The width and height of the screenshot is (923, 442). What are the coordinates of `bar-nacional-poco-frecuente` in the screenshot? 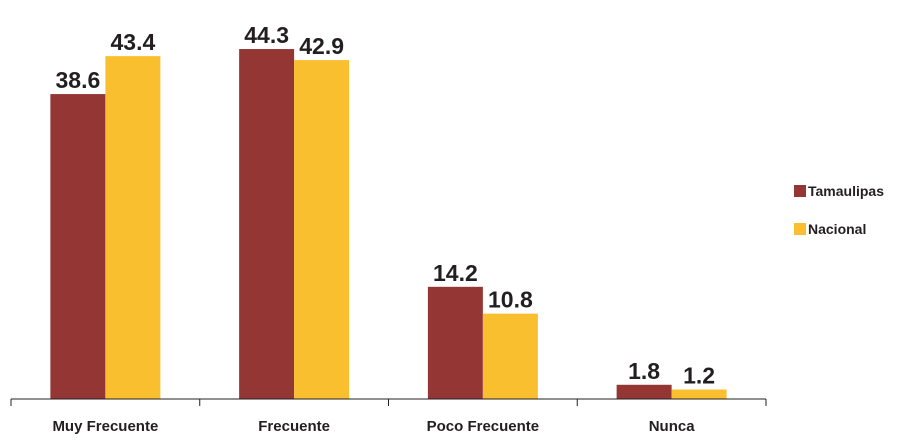 It's located at (510, 356).